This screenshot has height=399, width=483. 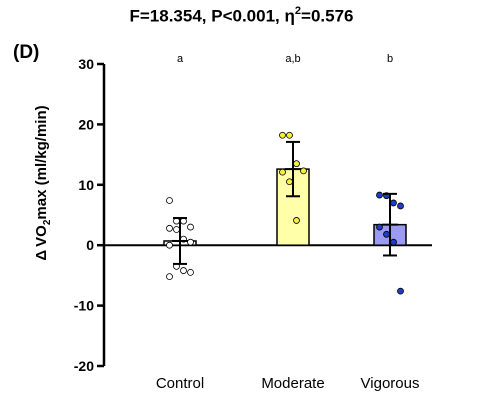 I want to click on y-tick-label: 10, so click(x=86, y=185).